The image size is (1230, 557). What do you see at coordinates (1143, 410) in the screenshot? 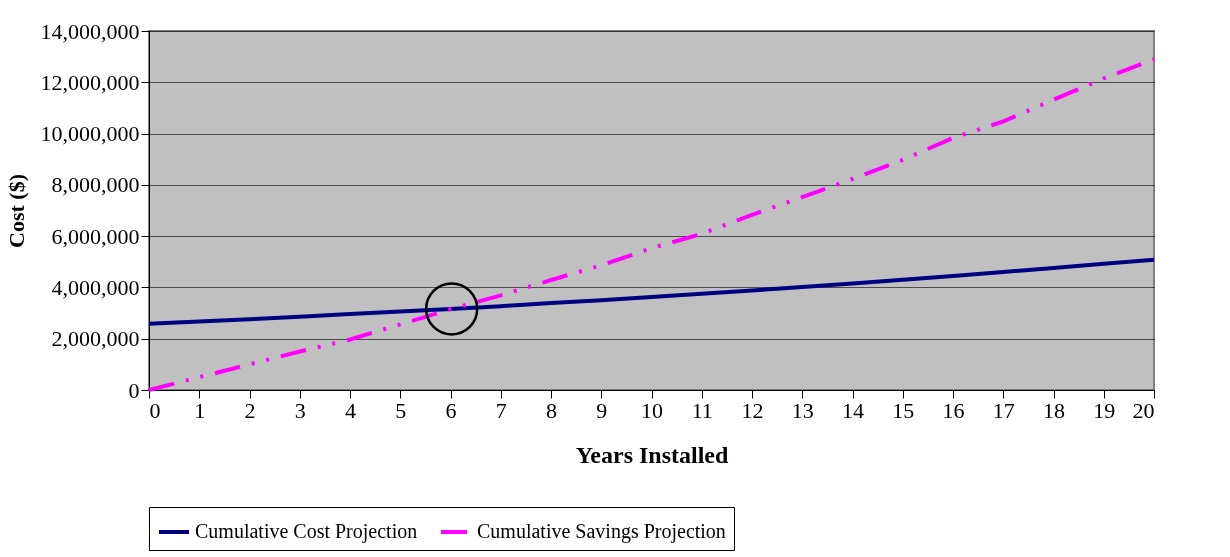
I see `x-tick-label: 20` at bounding box center [1143, 410].